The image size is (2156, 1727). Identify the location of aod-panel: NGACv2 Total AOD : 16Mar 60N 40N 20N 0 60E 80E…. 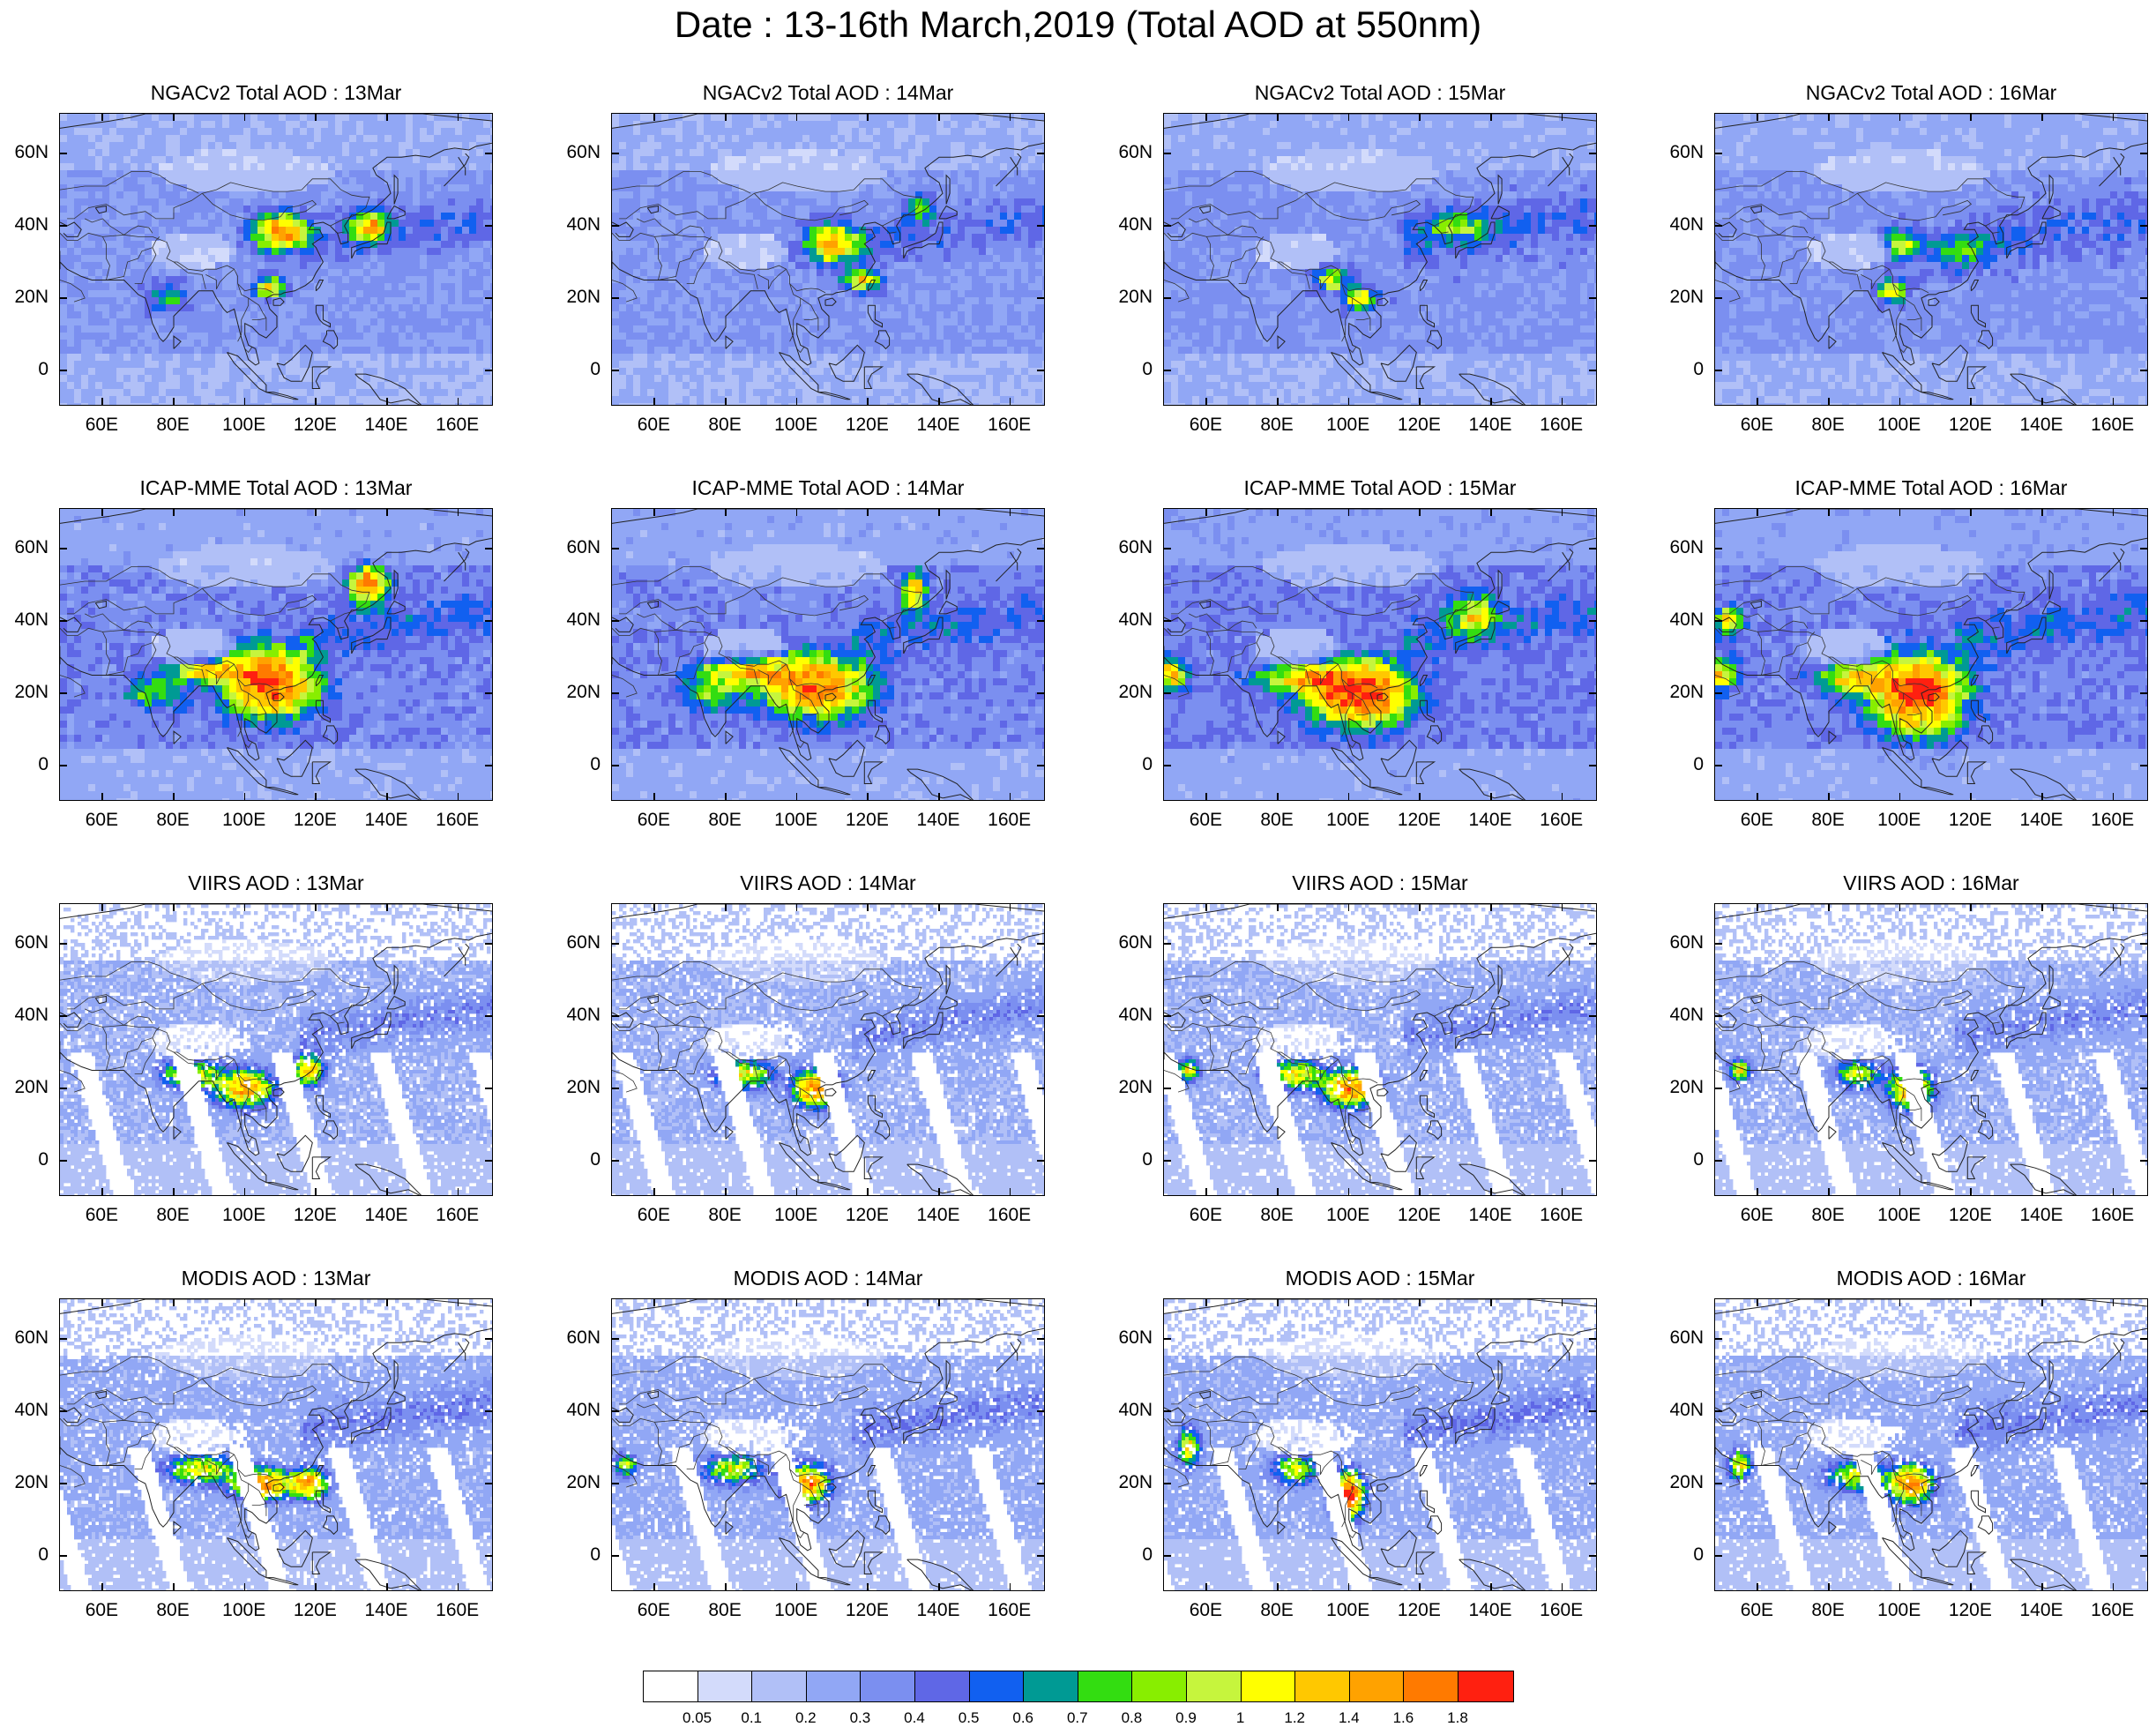
(1931, 270).